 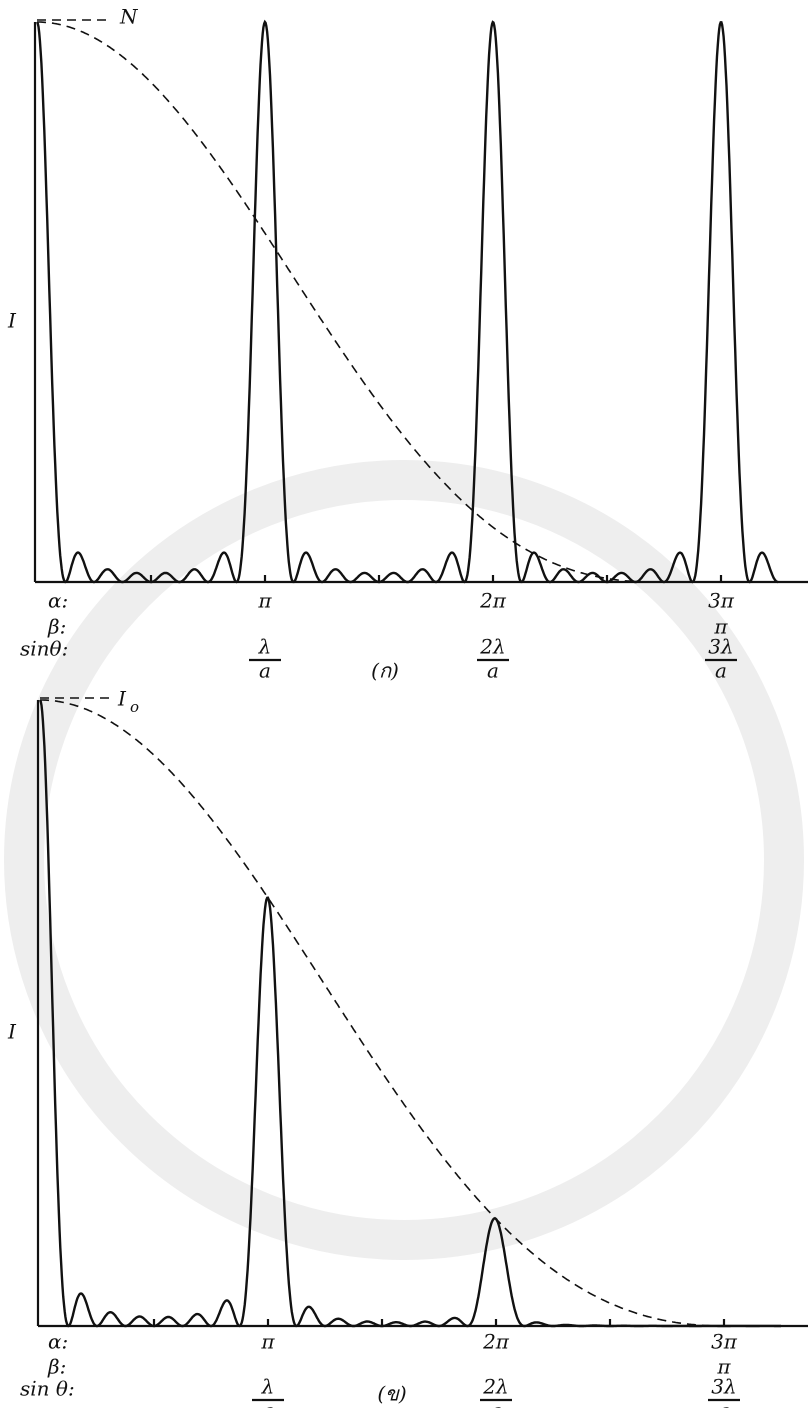 I want to click on curve-label-sub: o, so click(x=134, y=707).